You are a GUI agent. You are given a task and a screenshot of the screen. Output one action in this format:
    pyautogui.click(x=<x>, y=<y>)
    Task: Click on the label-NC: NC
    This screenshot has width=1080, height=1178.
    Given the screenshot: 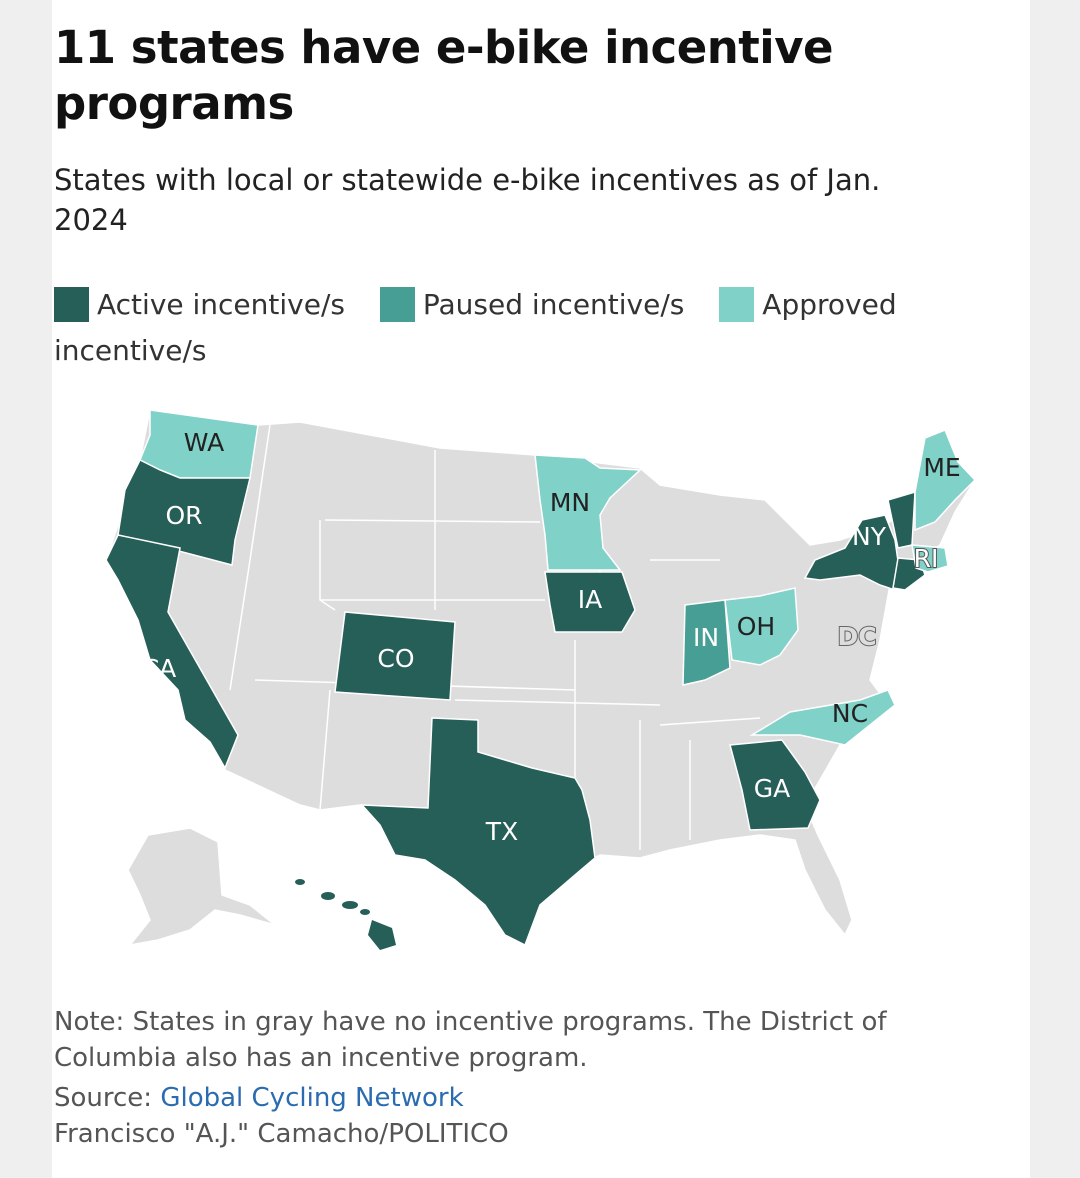 What is the action you would take?
    pyautogui.click(x=850, y=713)
    